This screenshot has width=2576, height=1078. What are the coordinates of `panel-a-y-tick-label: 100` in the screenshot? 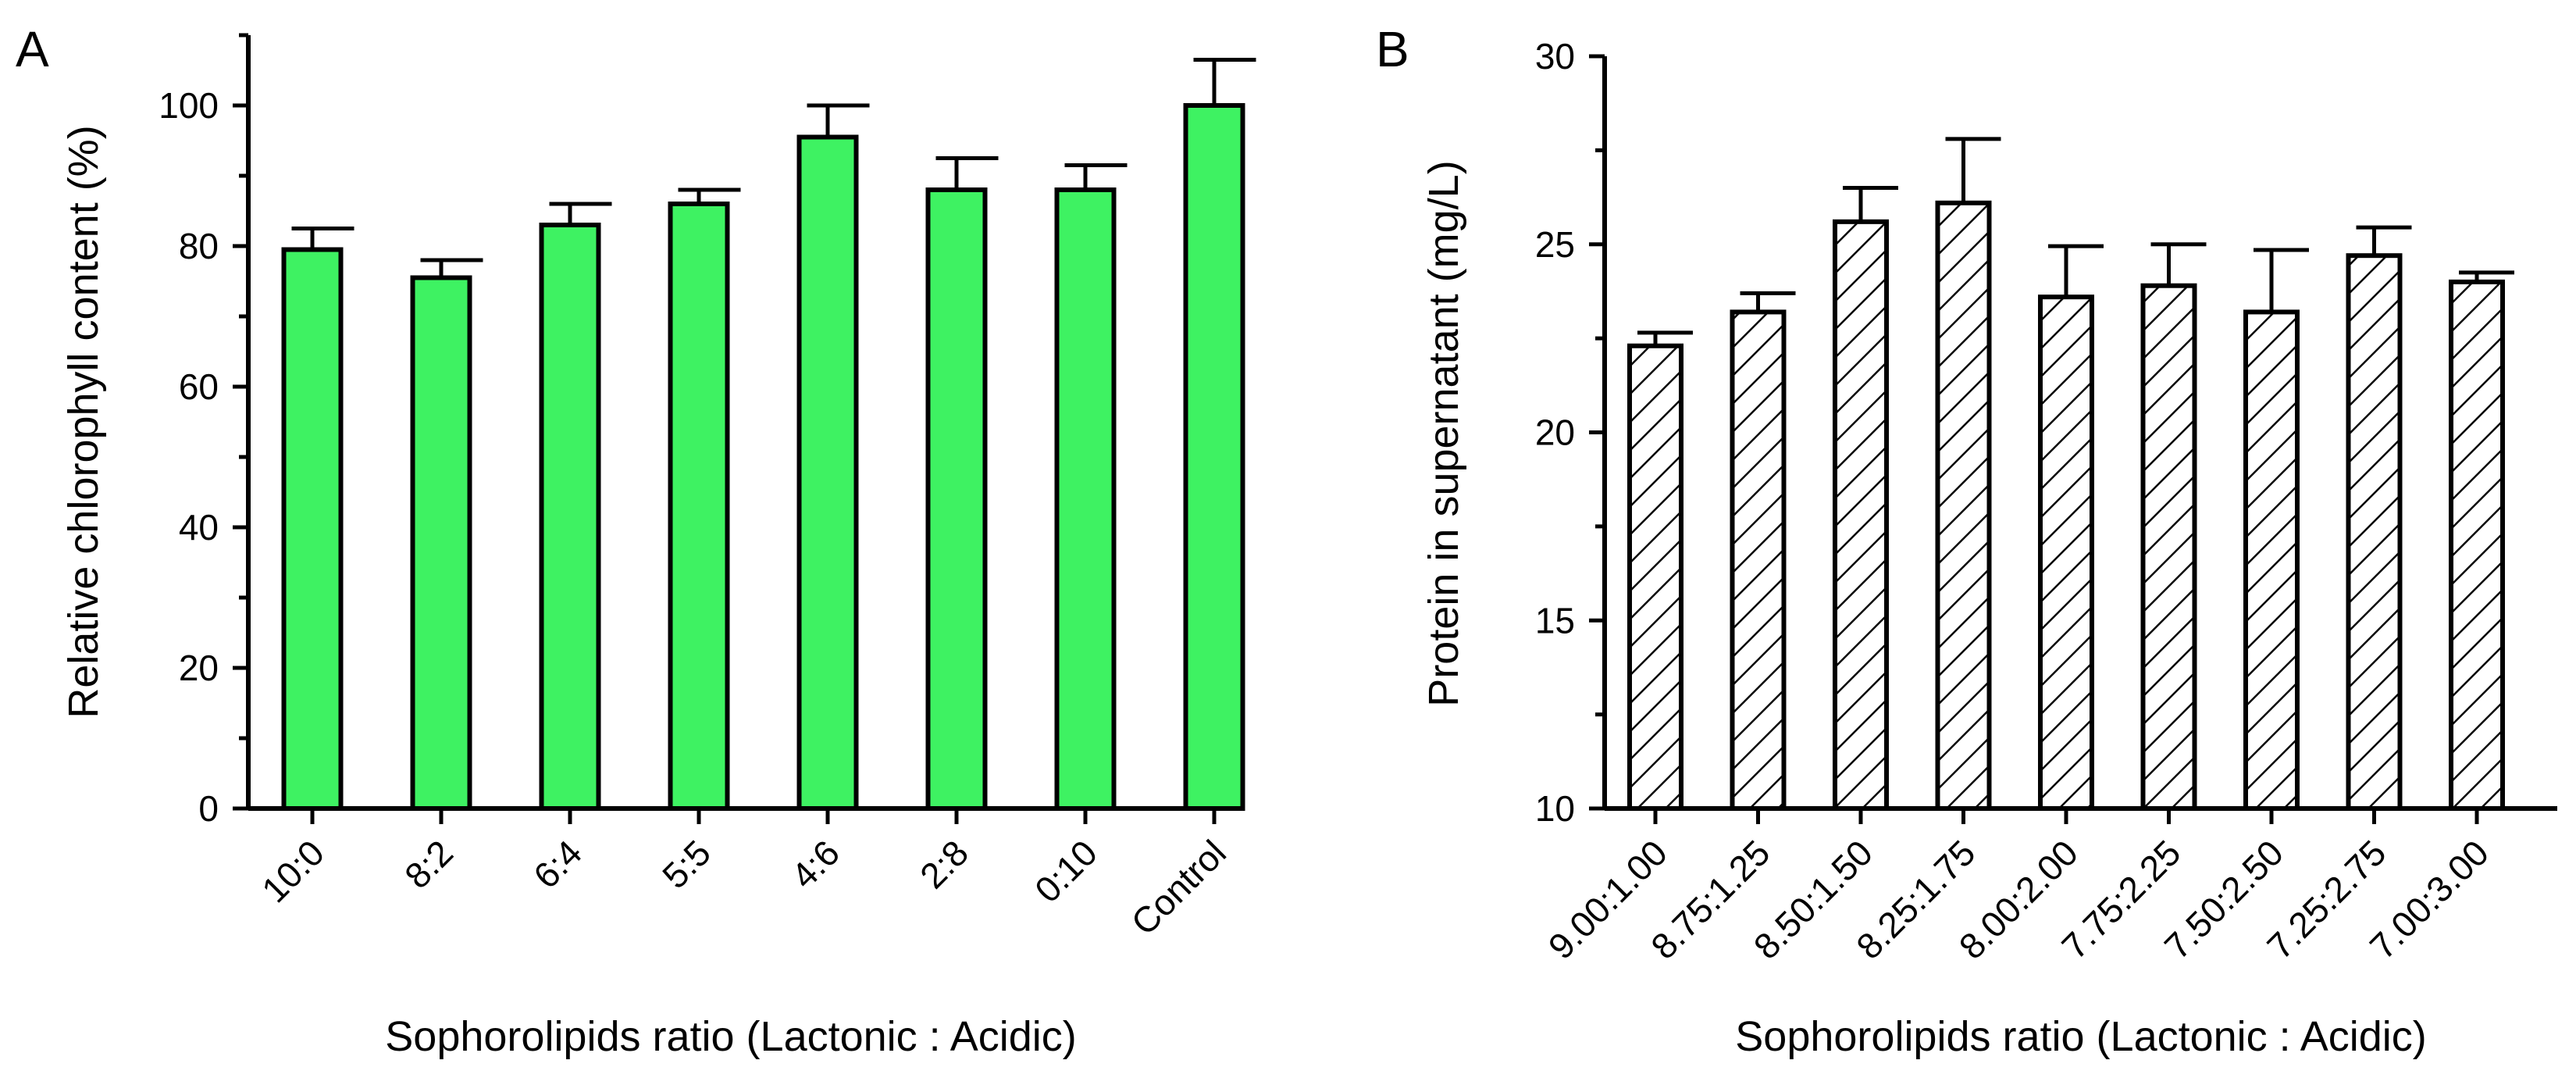 It's located at (189, 106).